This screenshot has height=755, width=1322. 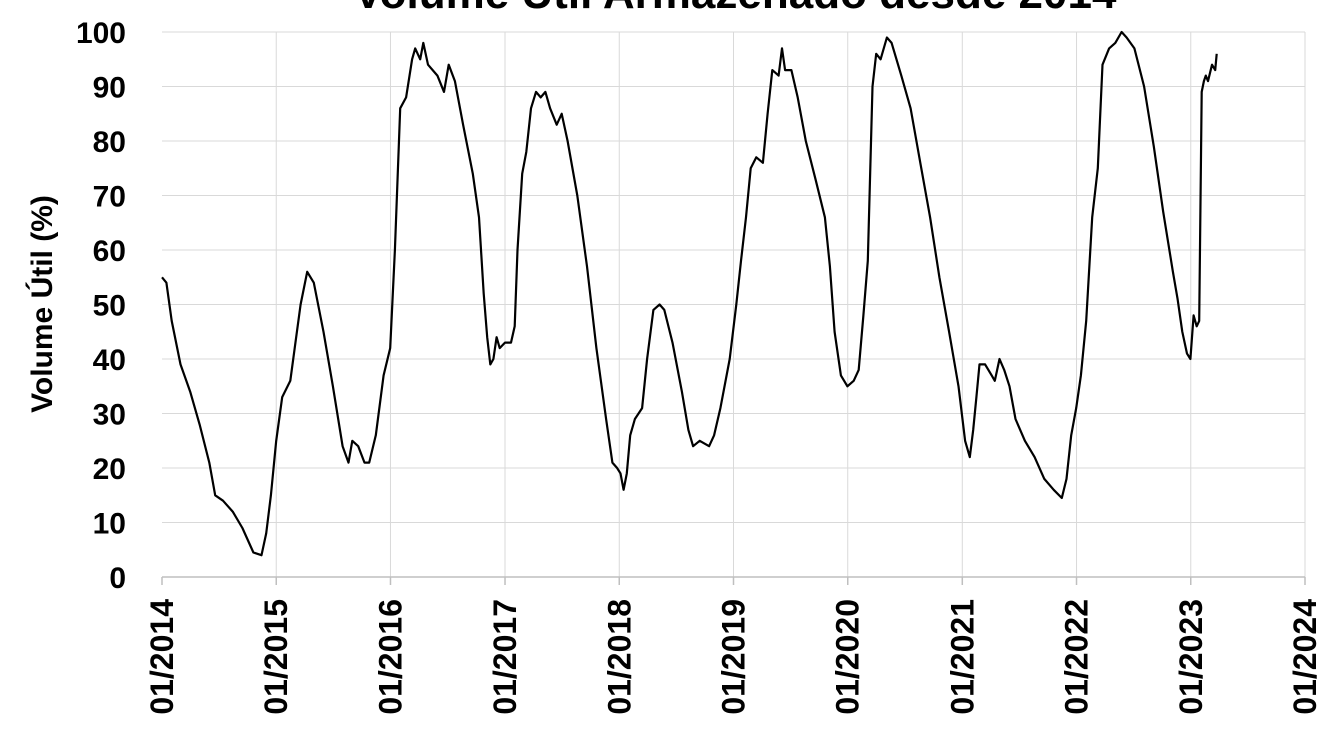 What do you see at coordinates (735, 9) in the screenshot?
I see `chart-title: Volume Útil Armazenado desde 2014` at bounding box center [735, 9].